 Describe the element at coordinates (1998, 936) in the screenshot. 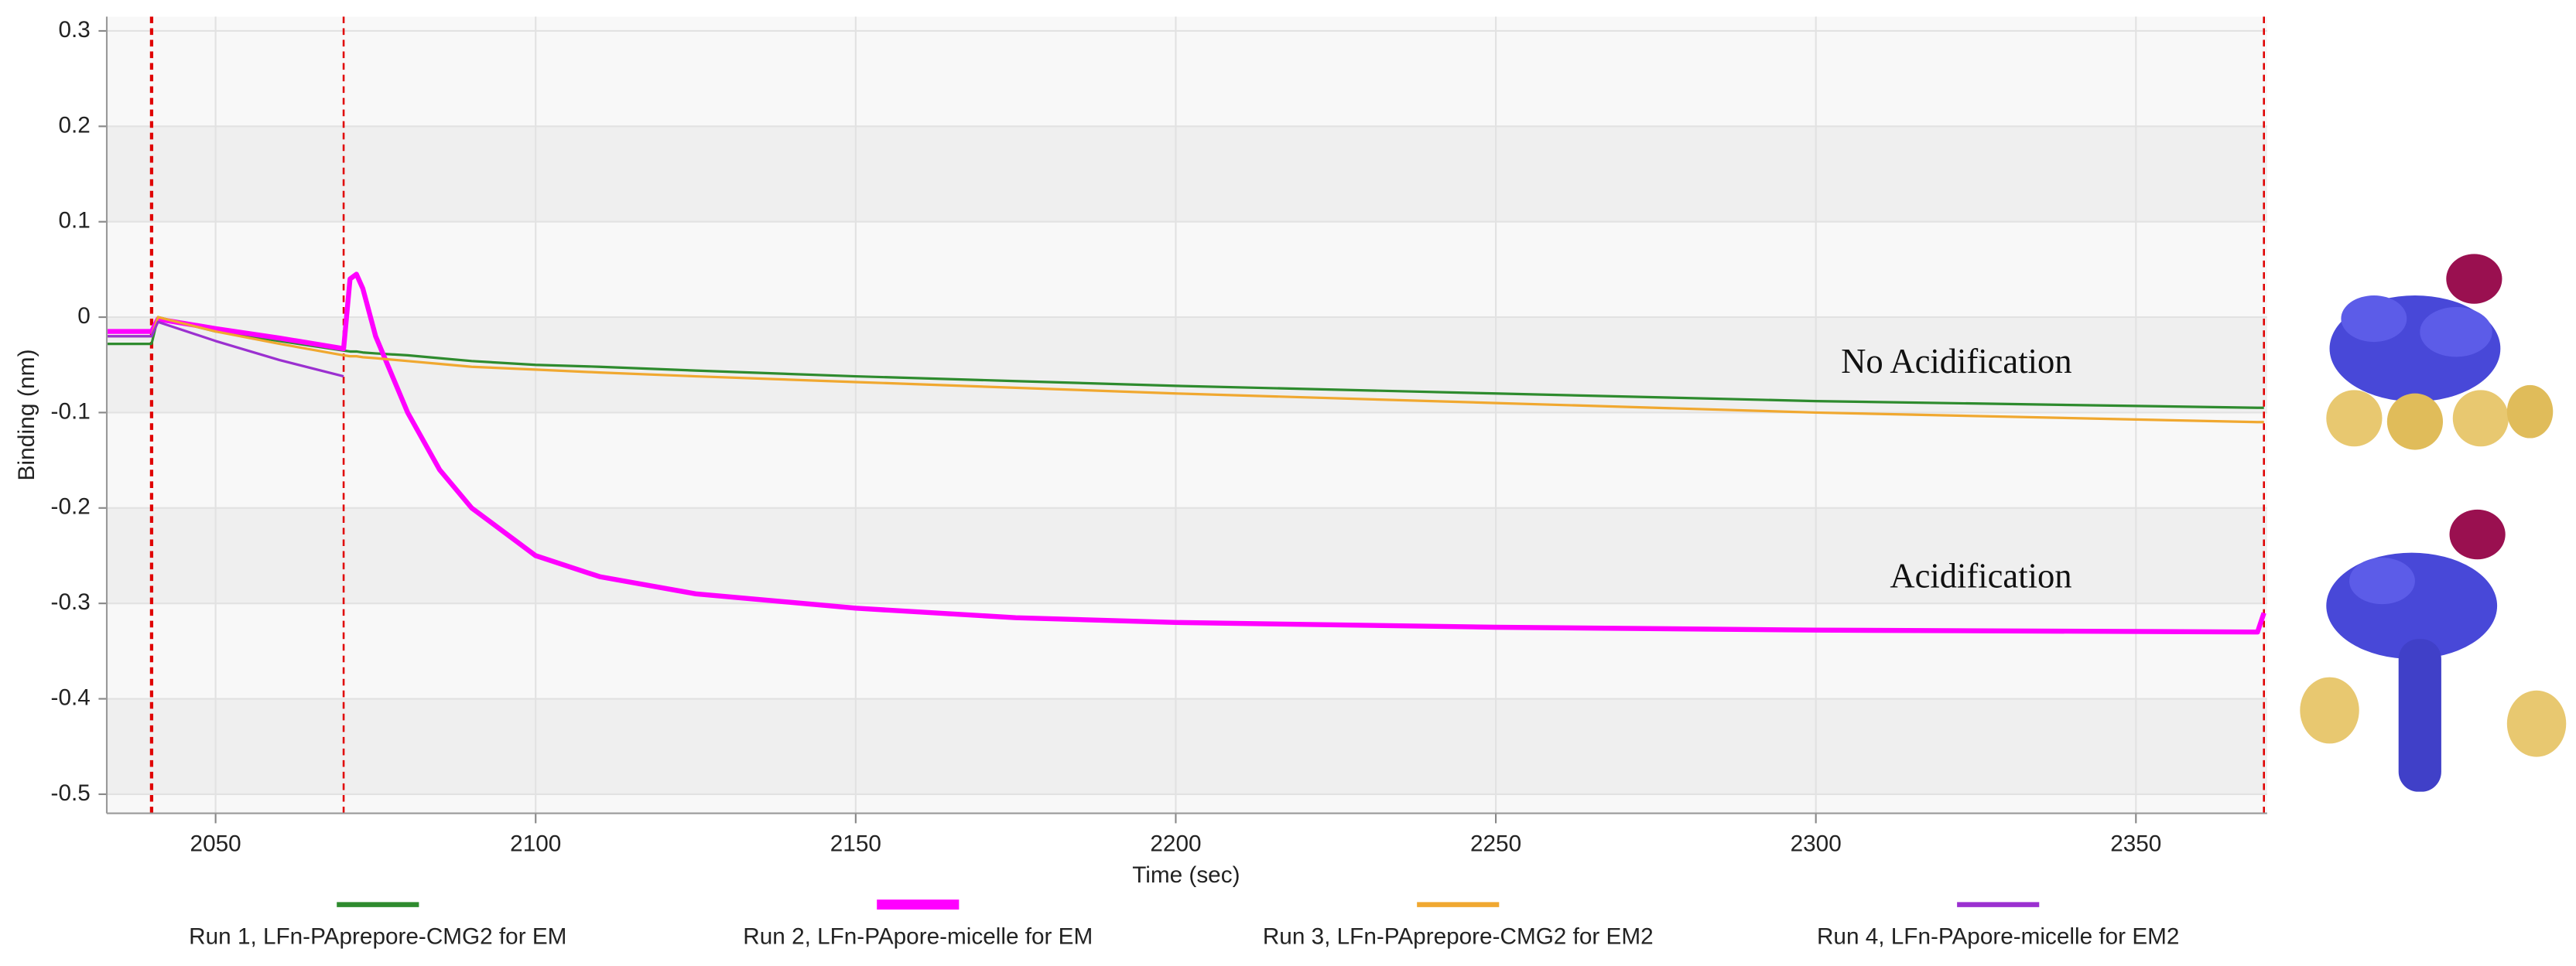

I see `legend-label: Run 4, LFn-PApore-micelle for EM2` at that location.